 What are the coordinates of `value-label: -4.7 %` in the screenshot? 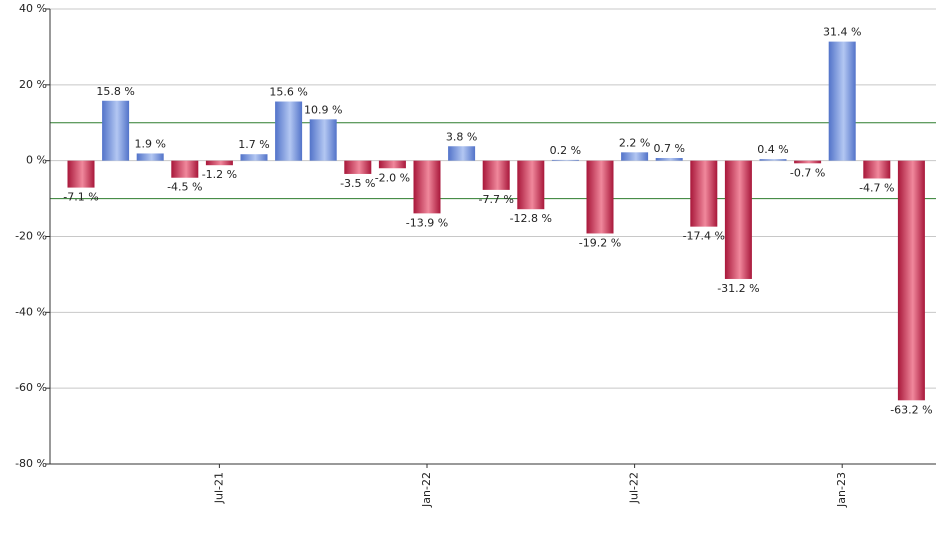 It's located at (876, 187).